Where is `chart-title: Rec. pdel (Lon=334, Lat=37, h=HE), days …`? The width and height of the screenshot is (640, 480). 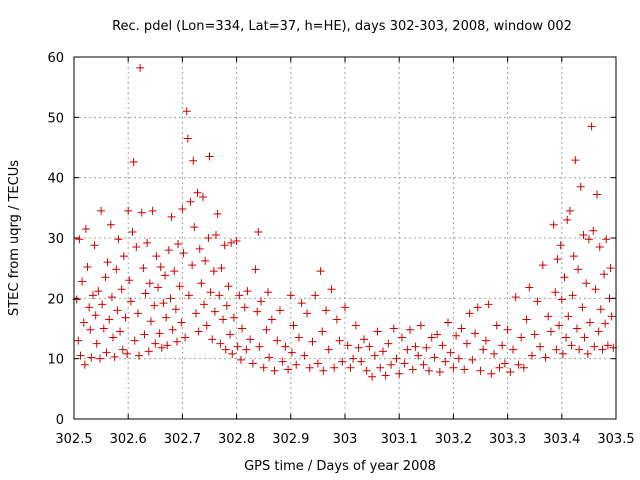
chart-title: Rec. pdel (Lon=334, Lat=37, h=HE), days … is located at coordinates (342, 26).